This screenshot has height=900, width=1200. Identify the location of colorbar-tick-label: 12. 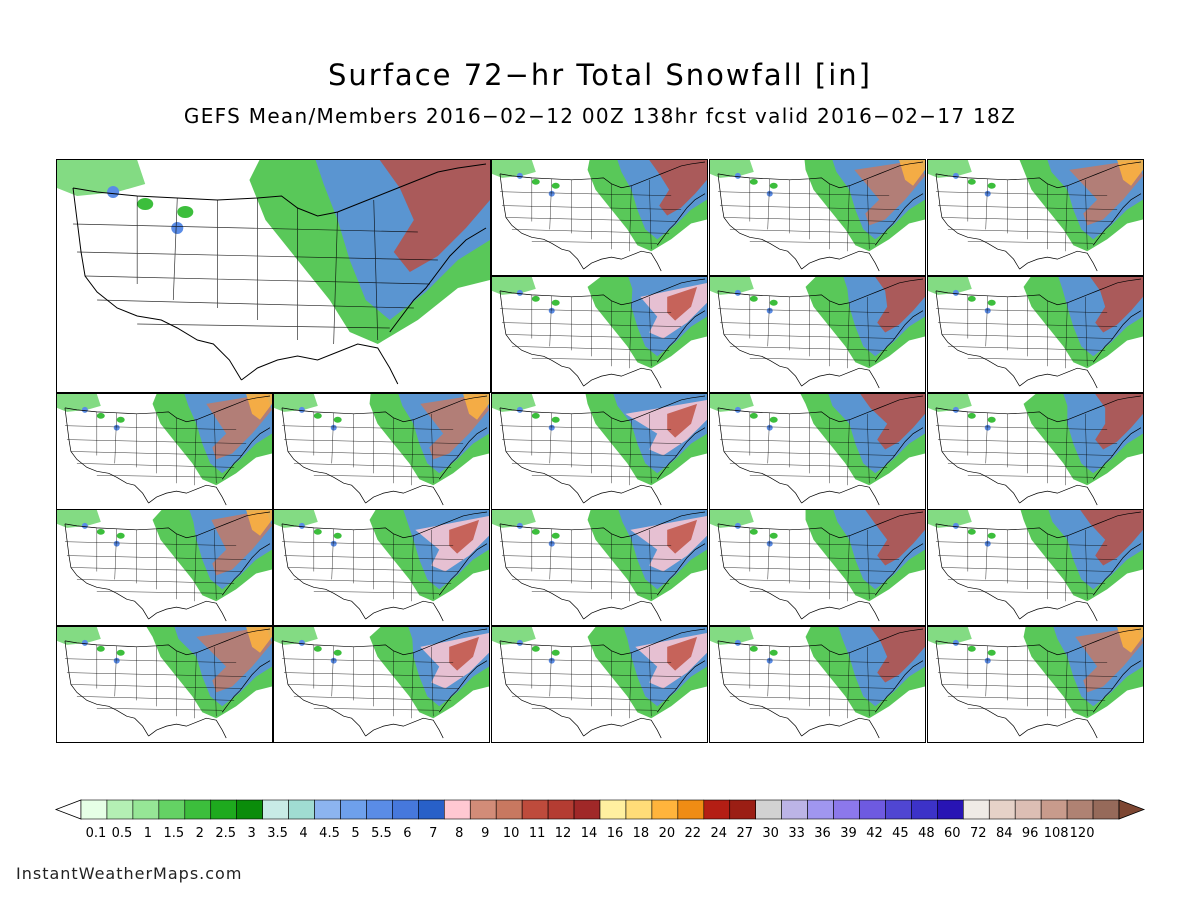
(563, 833).